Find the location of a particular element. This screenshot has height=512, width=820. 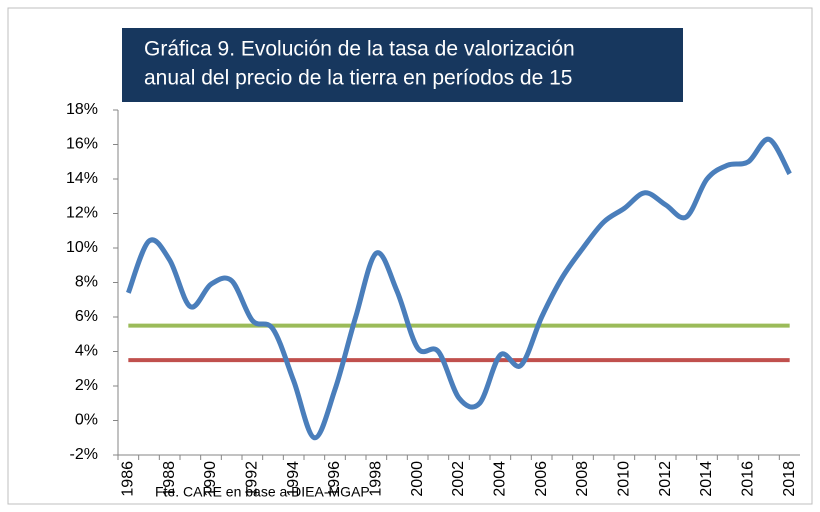

x-tick-label: 1988 is located at coordinates (169, 479).